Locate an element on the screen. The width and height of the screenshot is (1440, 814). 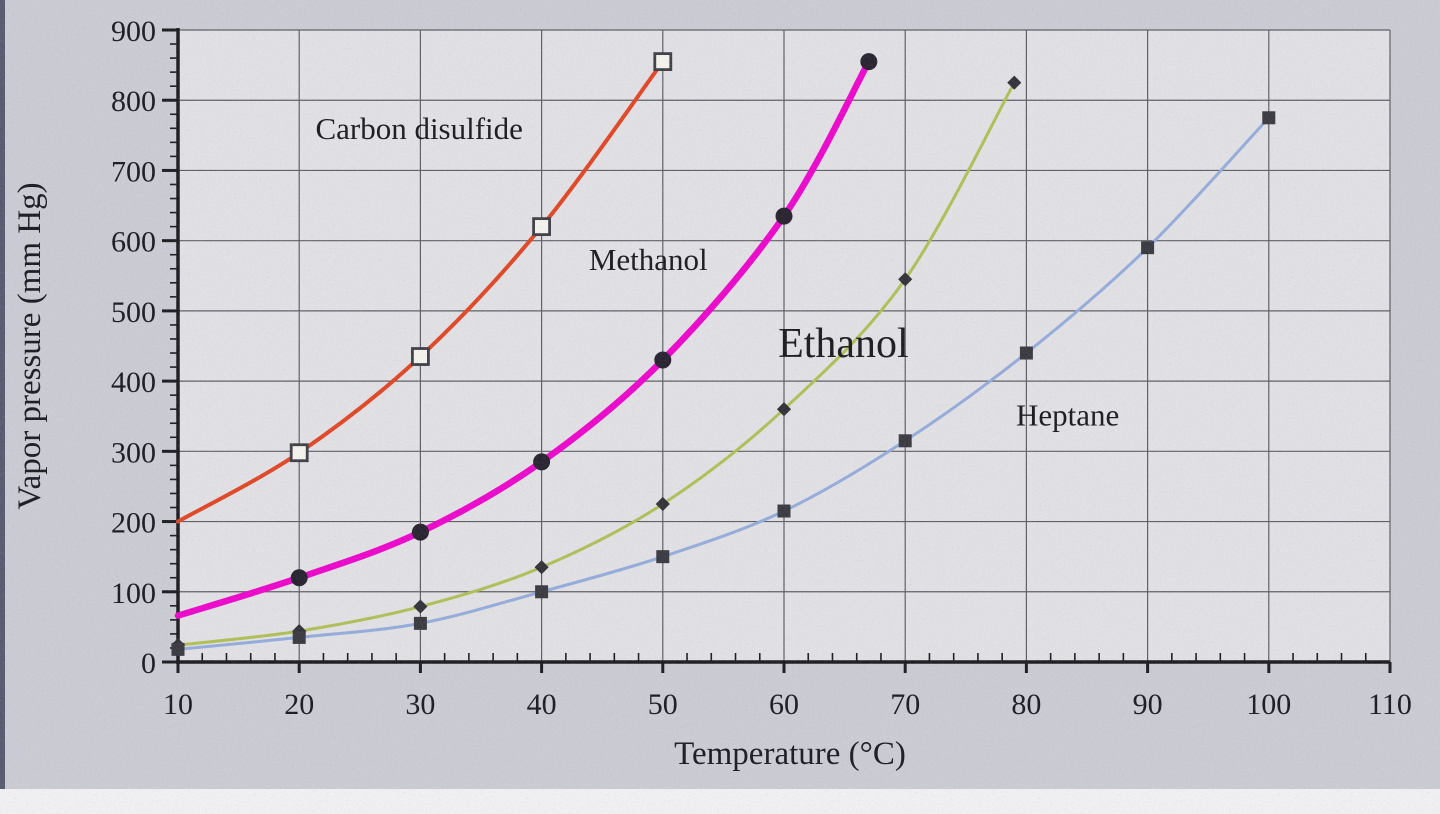
svg-text: 110 is located at coordinates (1390, 704).